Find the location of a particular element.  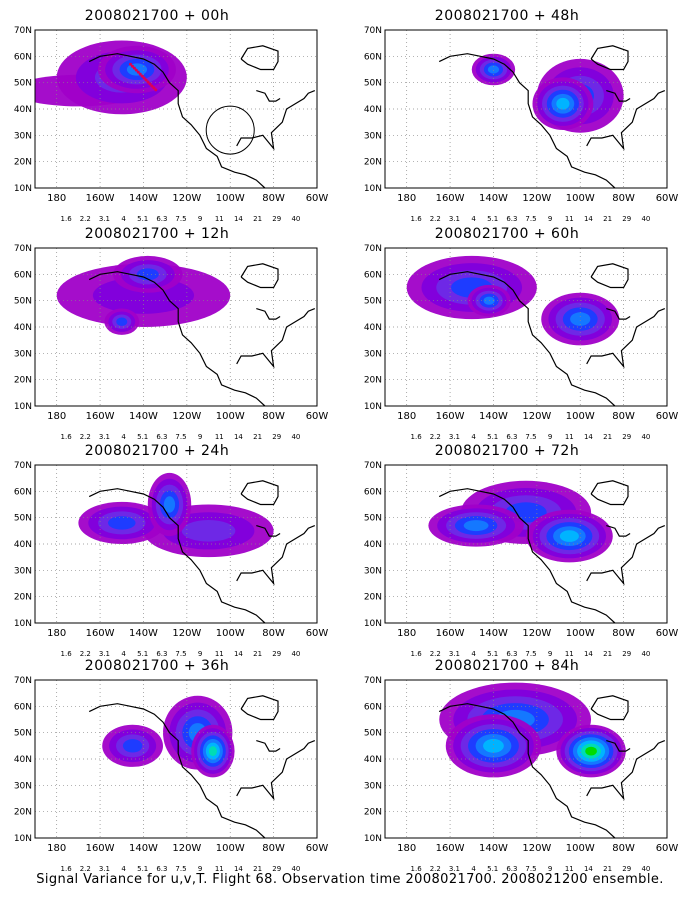

lon-tick-label: 100W is located at coordinates (580, 198).